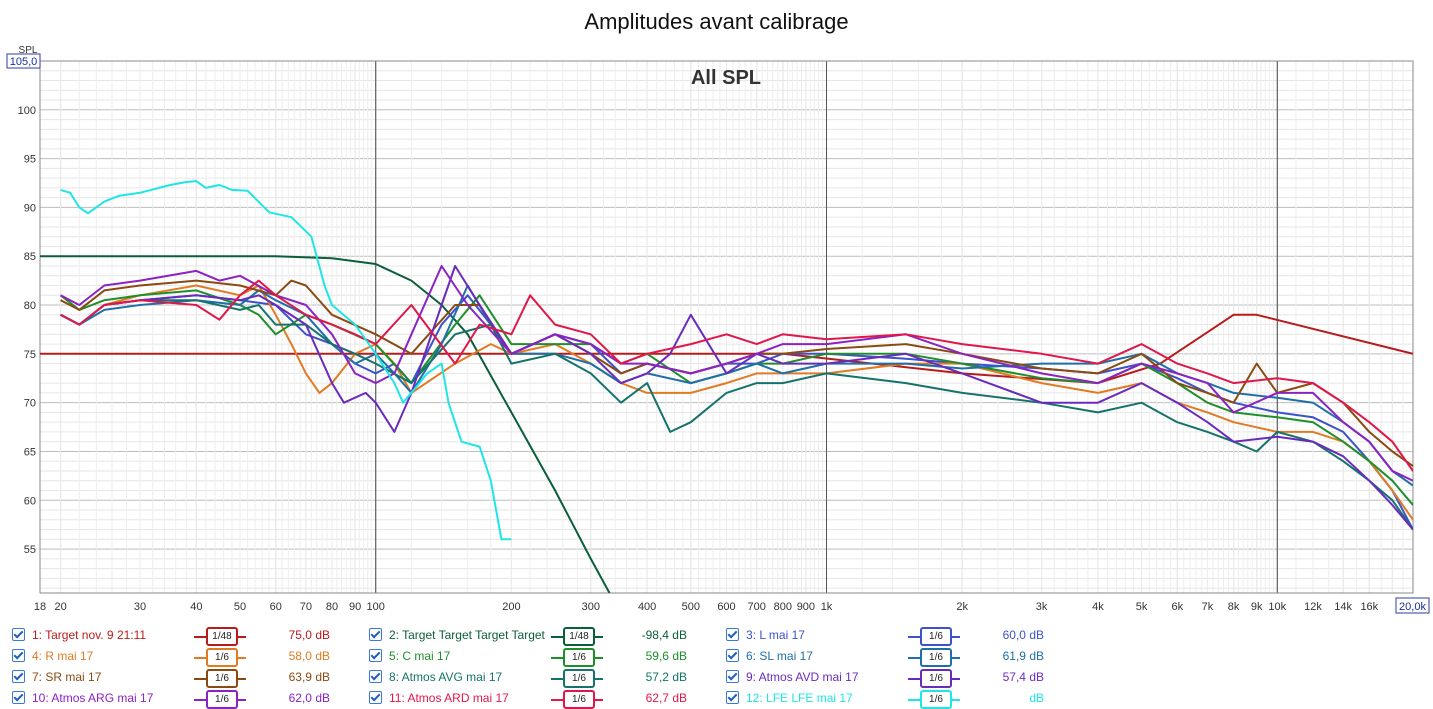  What do you see at coordinates (775, 635) in the screenshot?
I see `legend-label: 3: L mai 17` at bounding box center [775, 635].